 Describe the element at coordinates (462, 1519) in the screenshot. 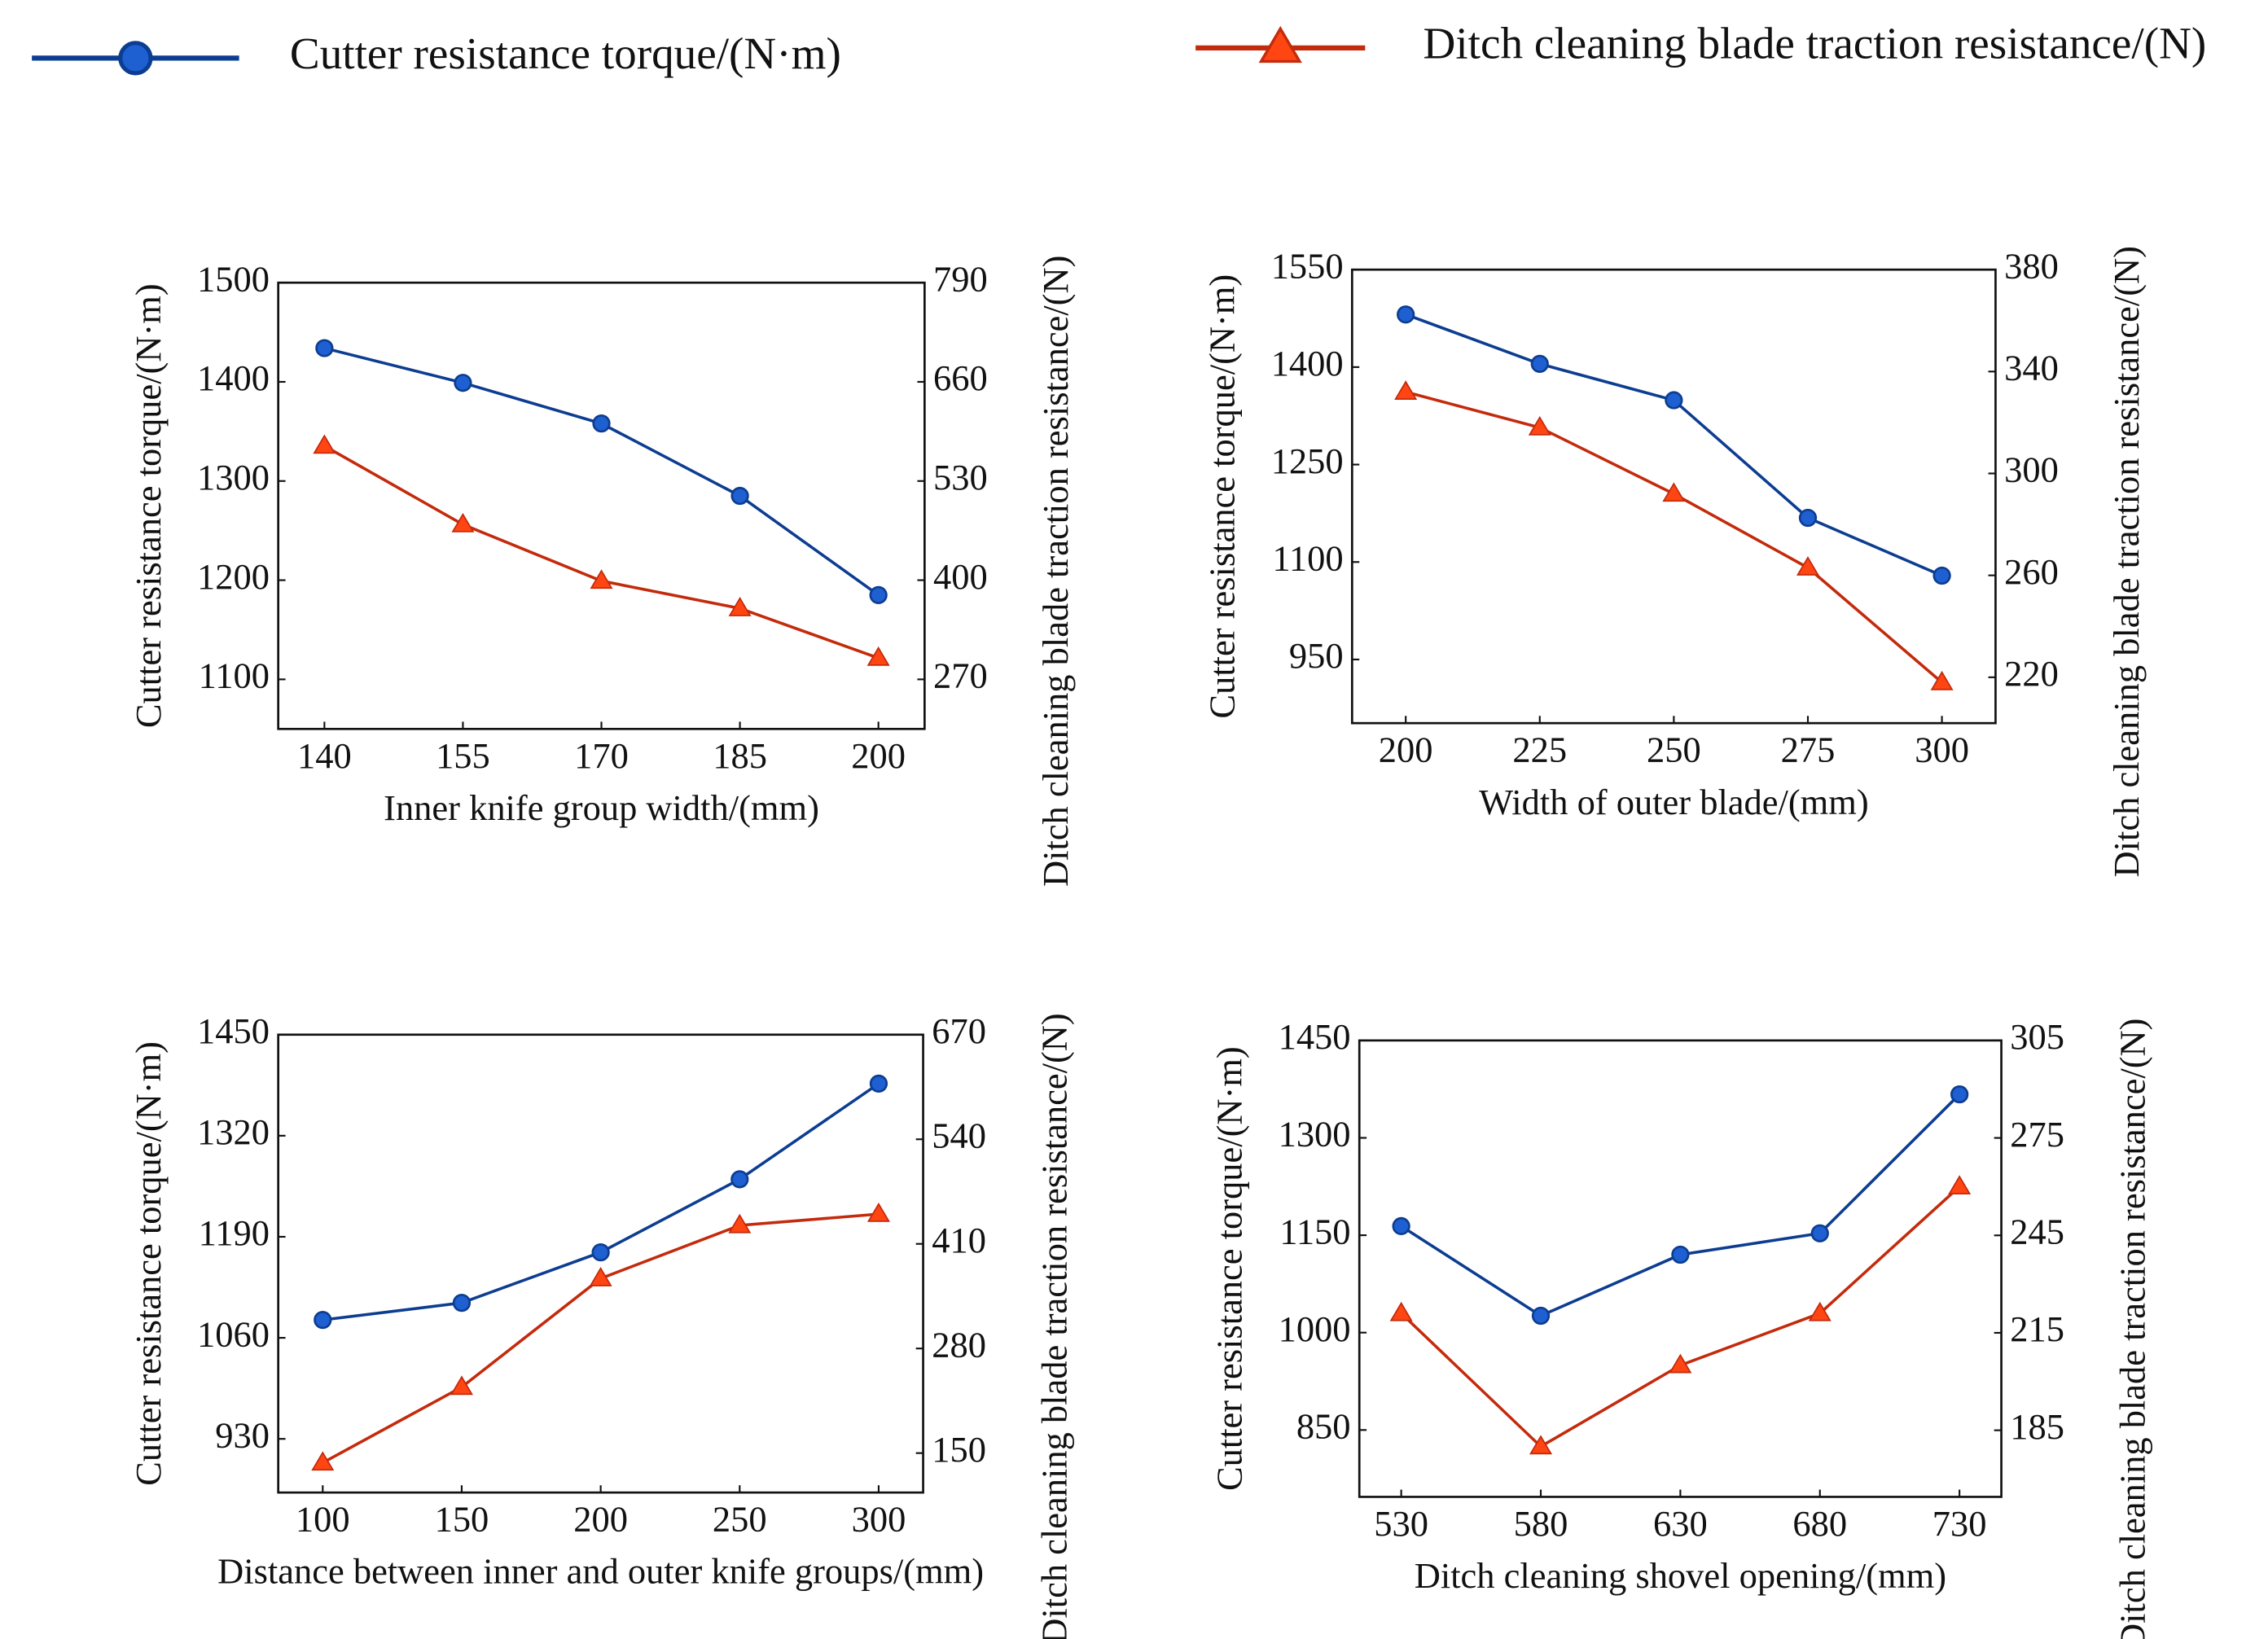

I see `x-tick-label: 150` at that location.